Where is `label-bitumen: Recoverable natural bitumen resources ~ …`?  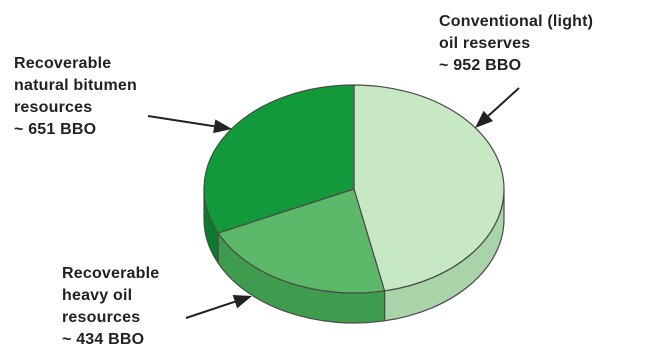 label-bitumen: Recoverable natural bitumen resources ~ … is located at coordinates (78, 96).